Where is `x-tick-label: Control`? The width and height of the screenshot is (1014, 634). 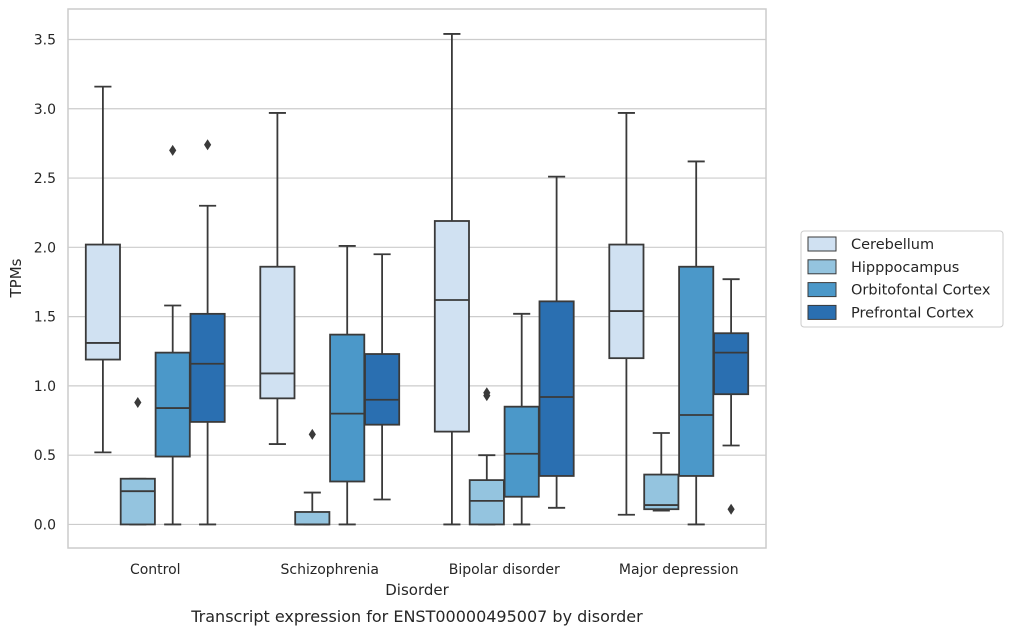
x-tick-label: Control is located at coordinates (155, 570).